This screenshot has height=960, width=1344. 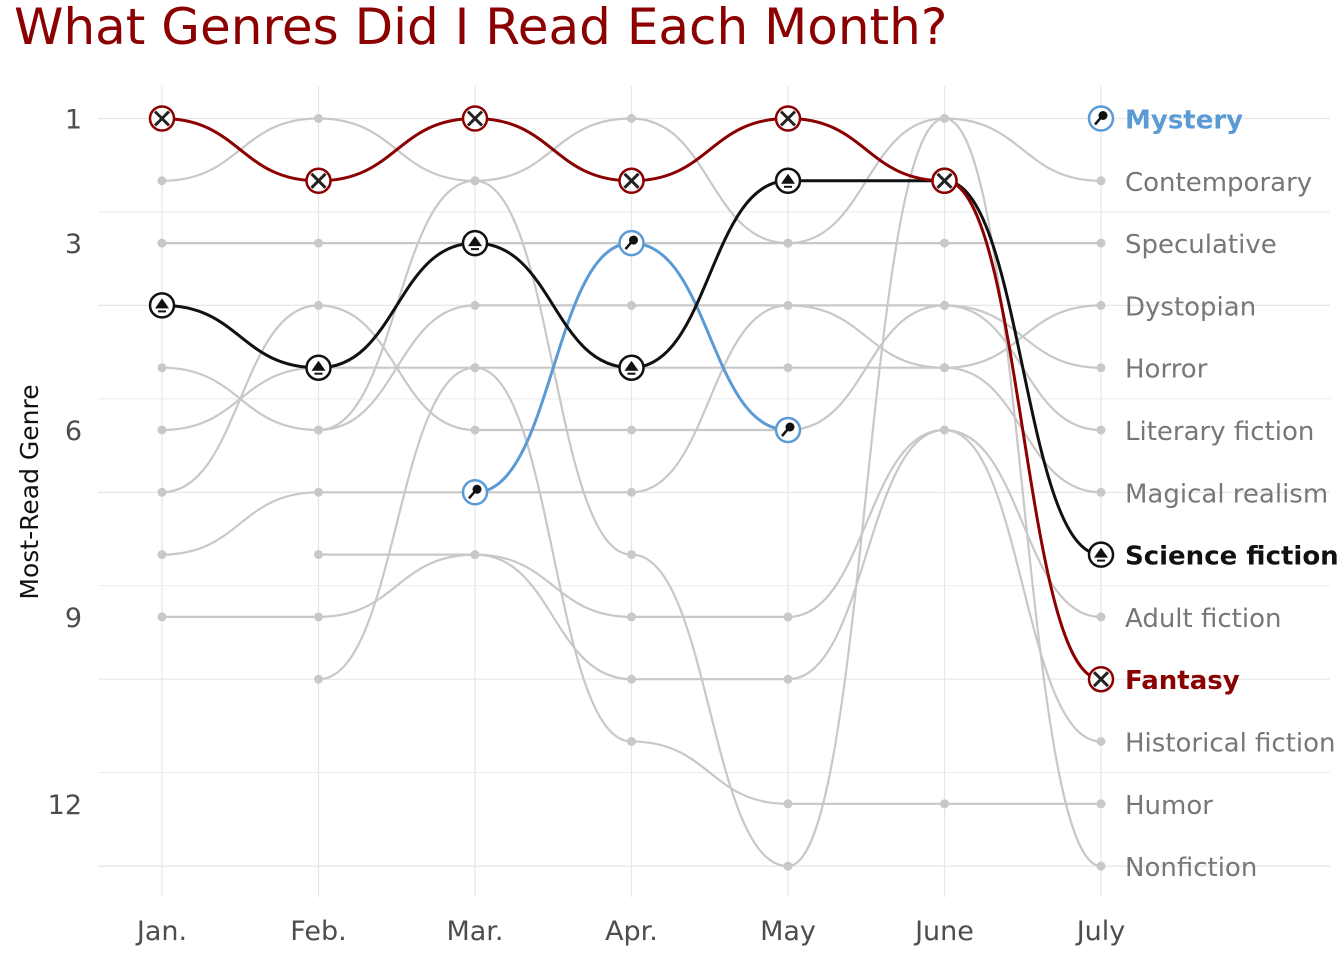 What do you see at coordinates (631, 931) in the screenshot?
I see `x-tick-label: Apr.` at bounding box center [631, 931].